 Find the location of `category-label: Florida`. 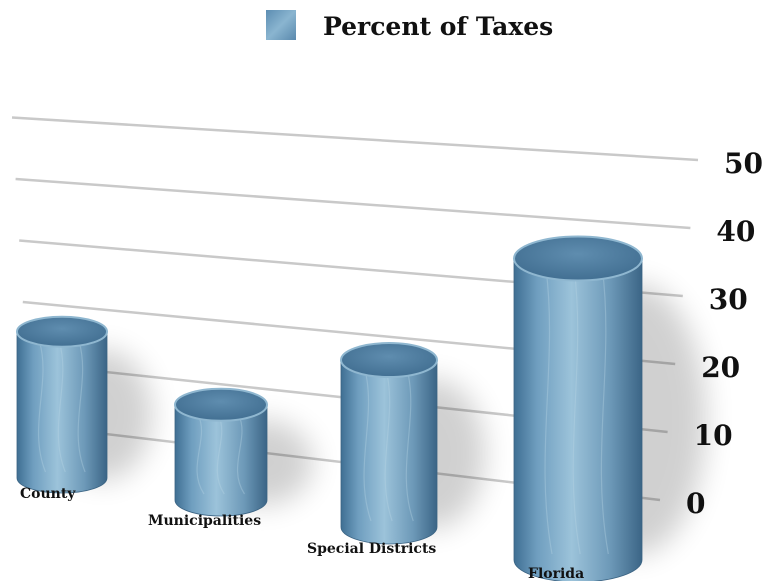

category-label: Florida is located at coordinates (556, 573).